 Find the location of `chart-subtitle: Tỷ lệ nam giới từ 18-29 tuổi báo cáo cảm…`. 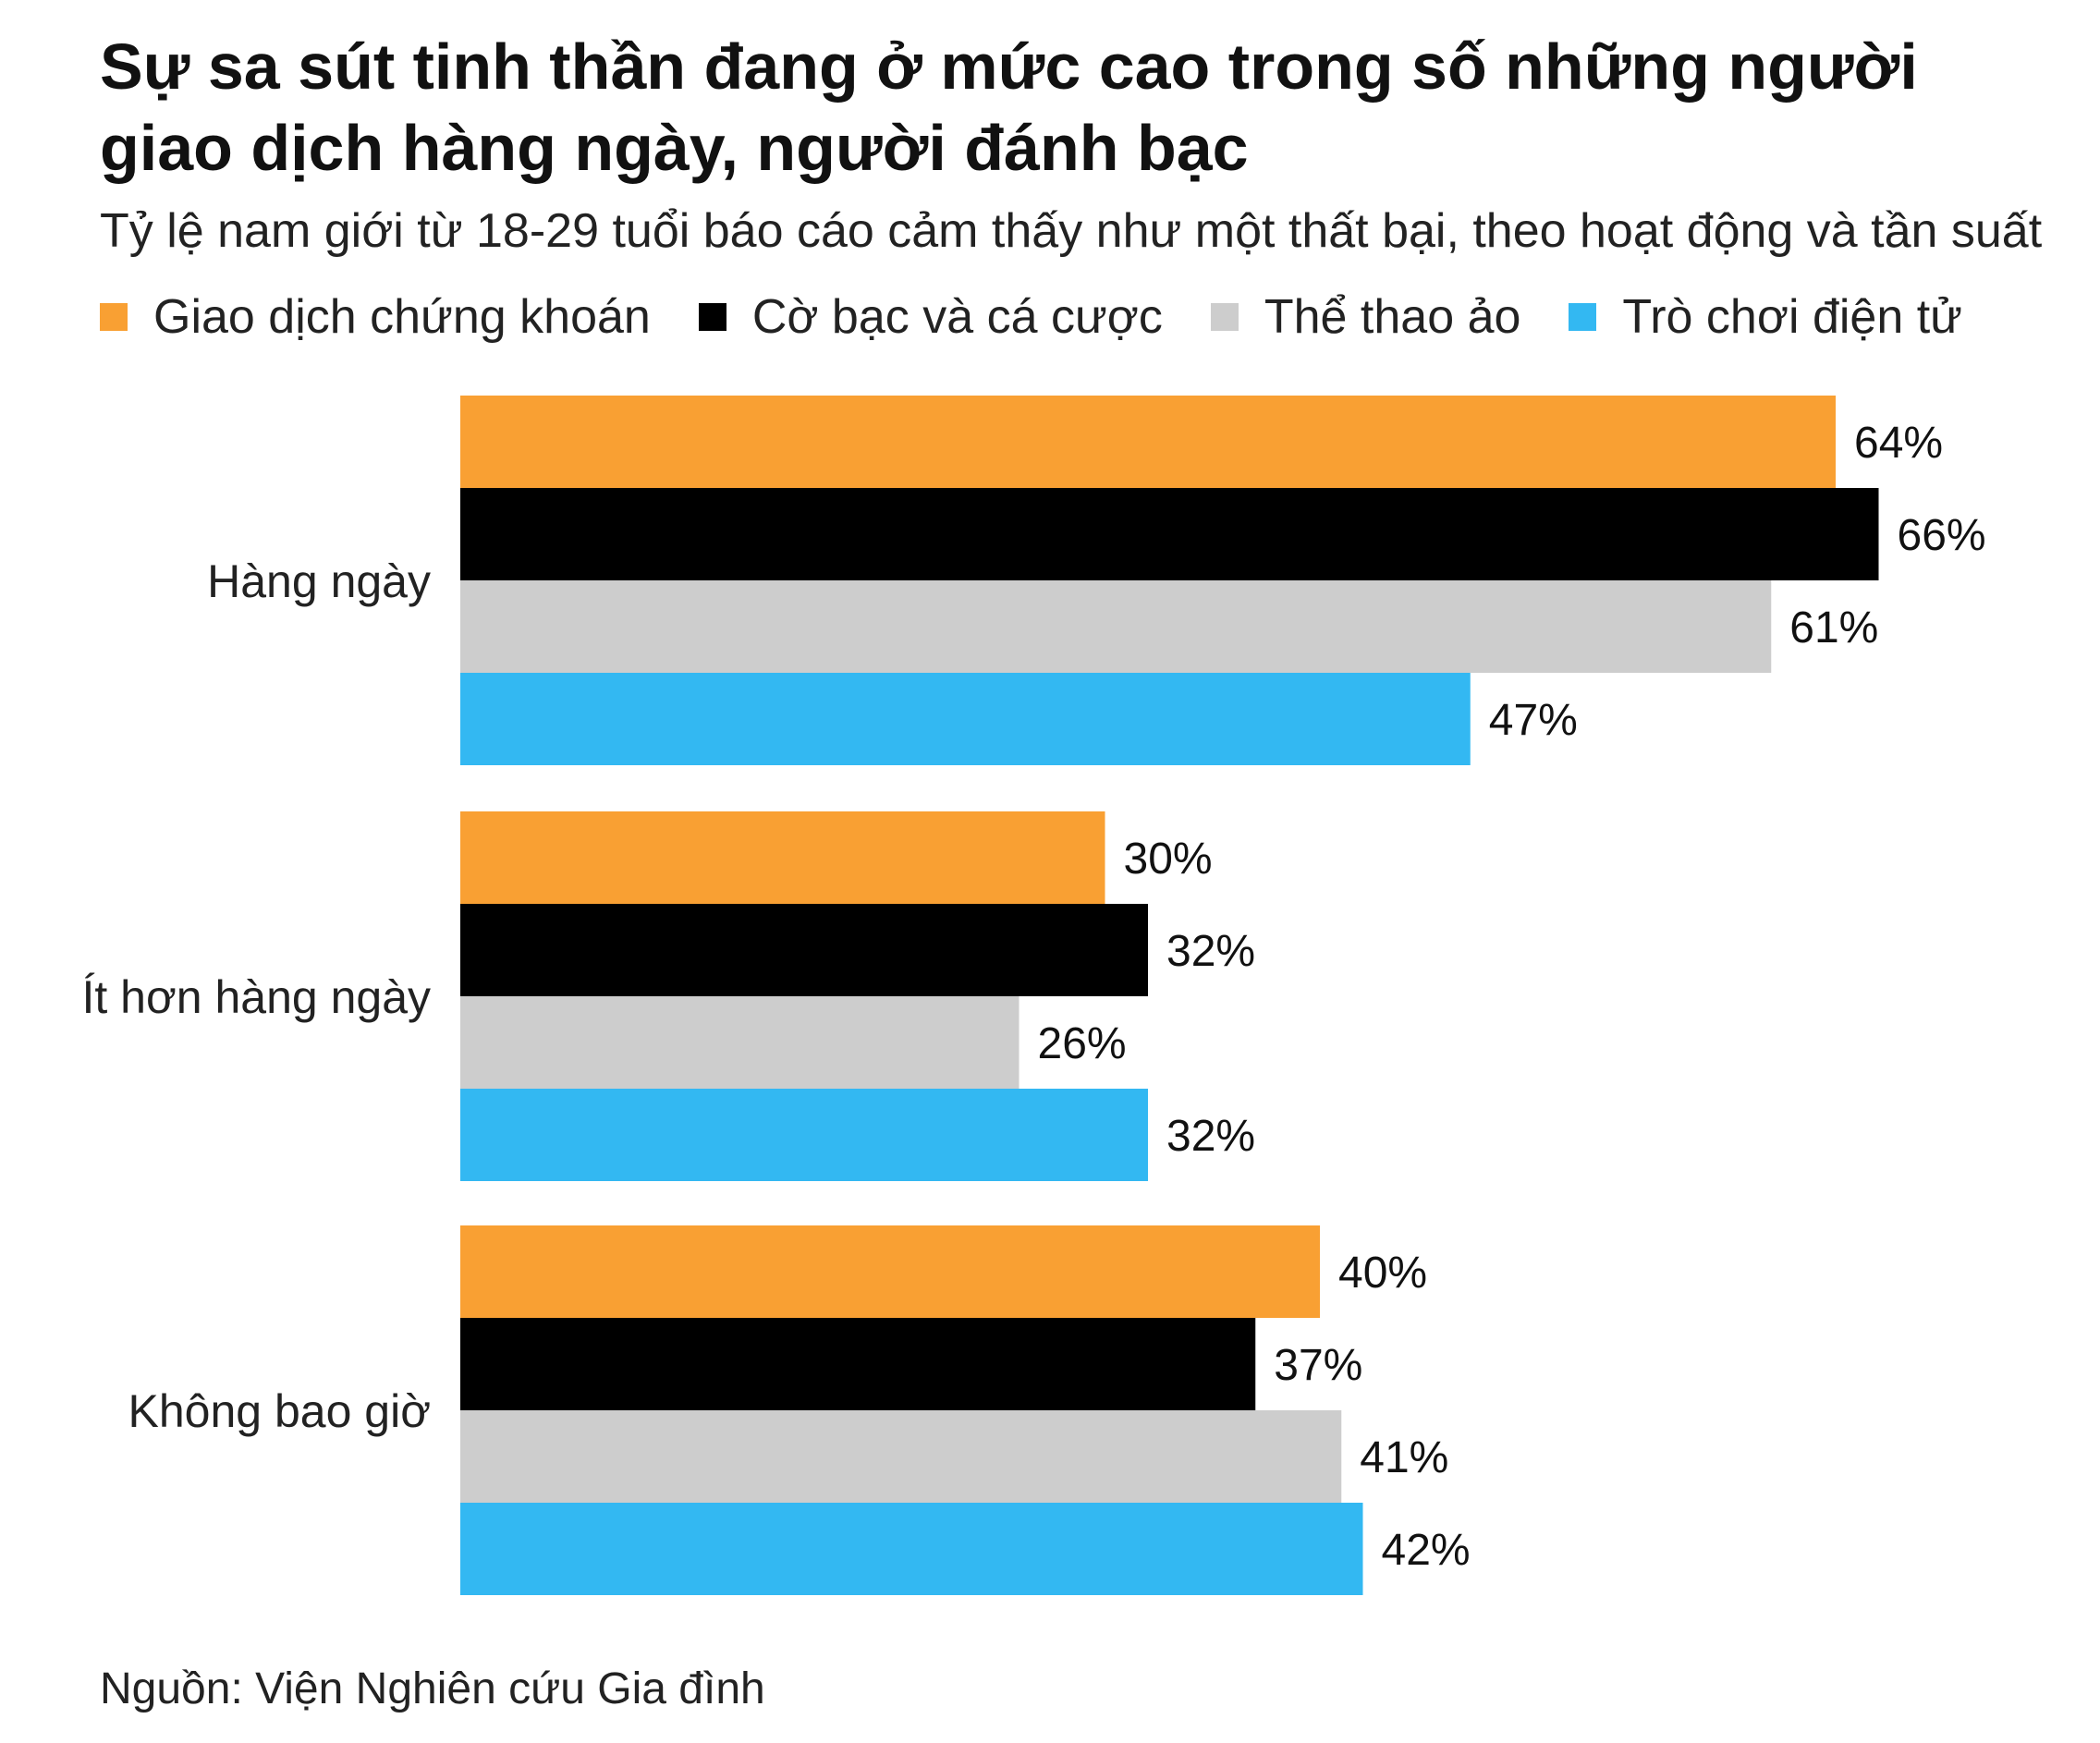

chart-subtitle: Tỷ lệ nam giới từ 18-29 tuổi báo cáo cảm… is located at coordinates (1071, 231).